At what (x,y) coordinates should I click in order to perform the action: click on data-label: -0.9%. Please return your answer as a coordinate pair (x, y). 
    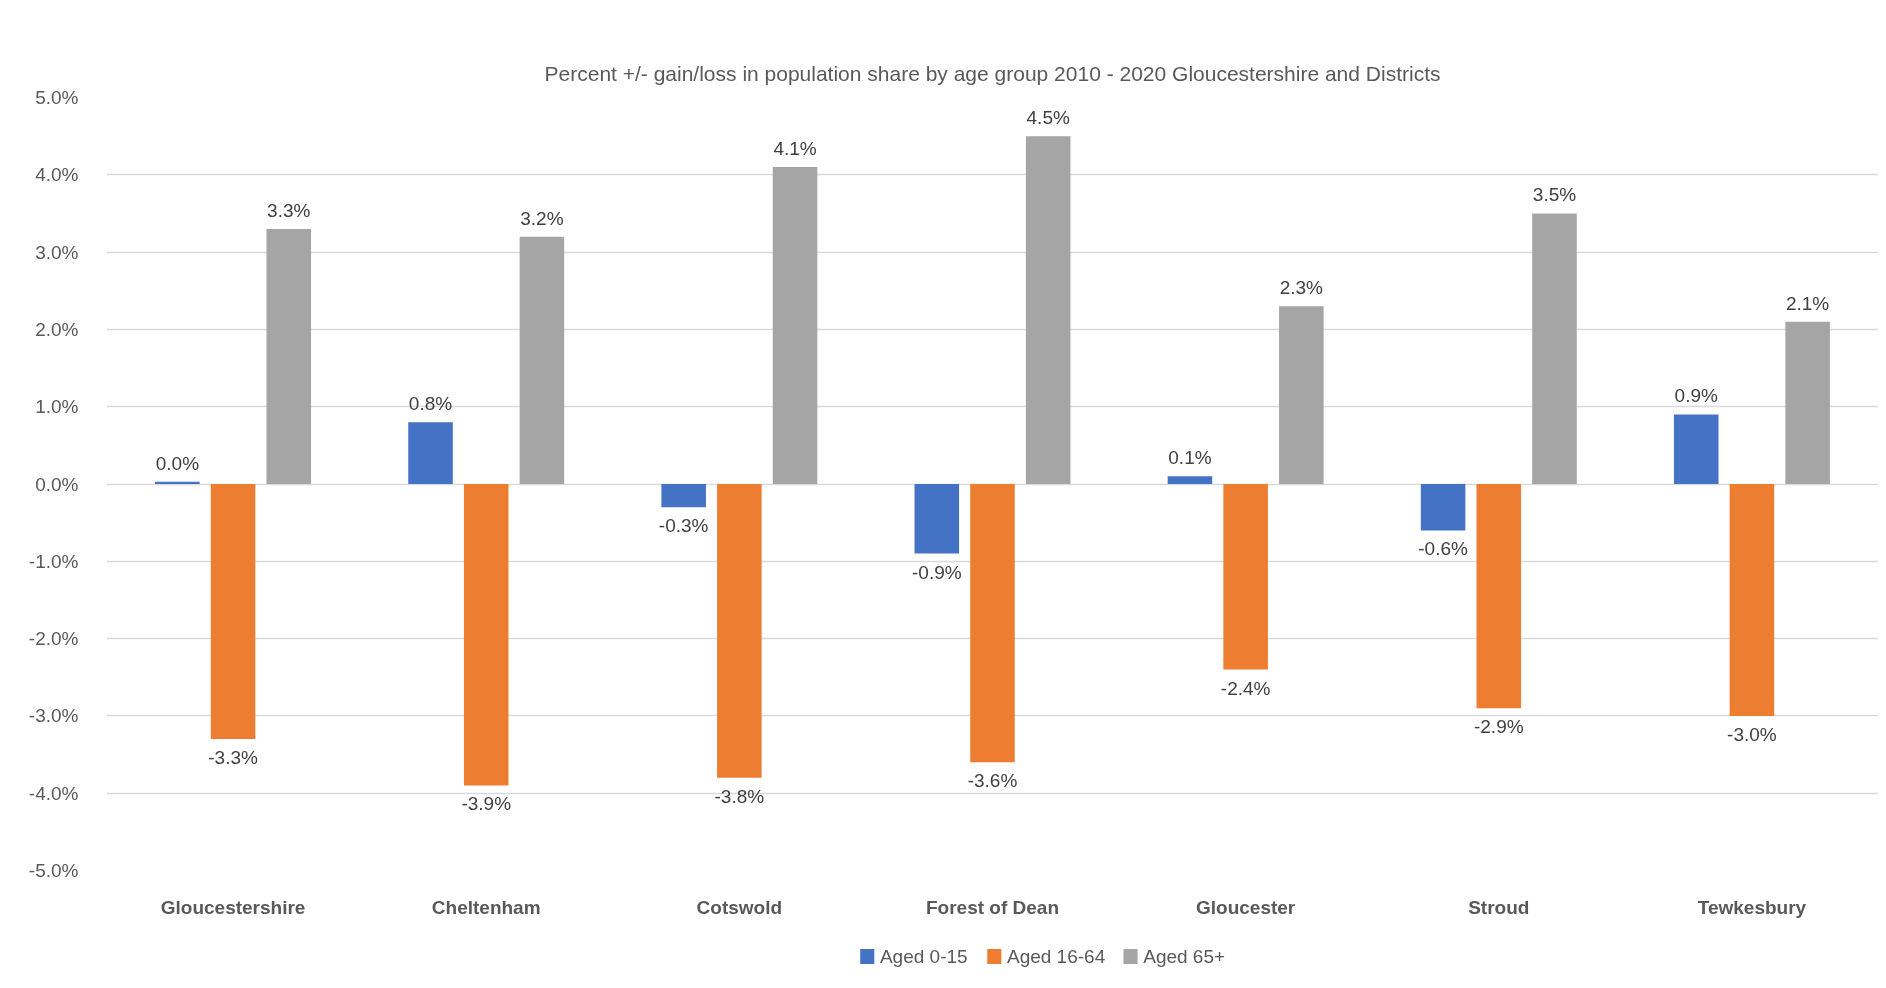
    Looking at the image, I should click on (936, 572).